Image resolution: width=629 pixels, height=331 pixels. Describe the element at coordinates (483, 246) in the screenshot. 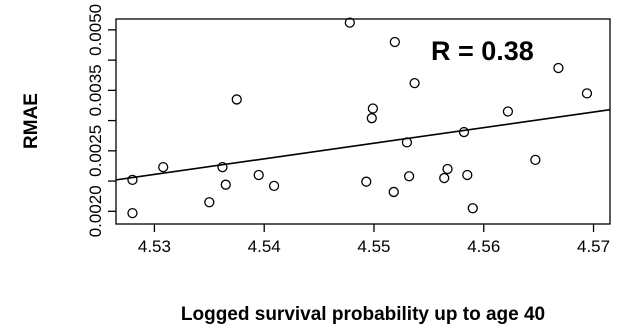

I see `x-tick-label: 4.56` at that location.